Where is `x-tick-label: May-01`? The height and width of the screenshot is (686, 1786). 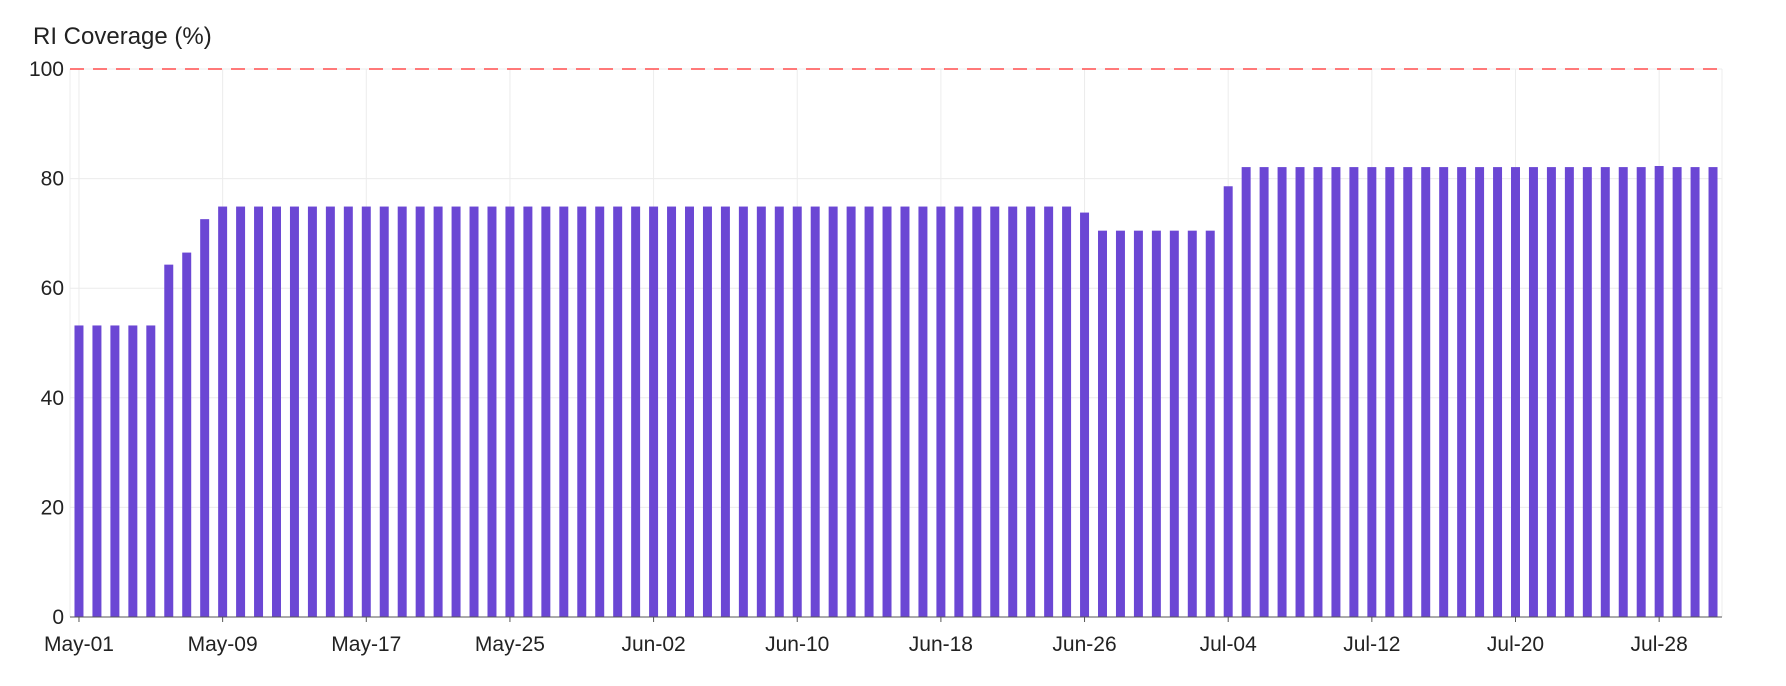 x-tick-label: May-01 is located at coordinates (79, 644).